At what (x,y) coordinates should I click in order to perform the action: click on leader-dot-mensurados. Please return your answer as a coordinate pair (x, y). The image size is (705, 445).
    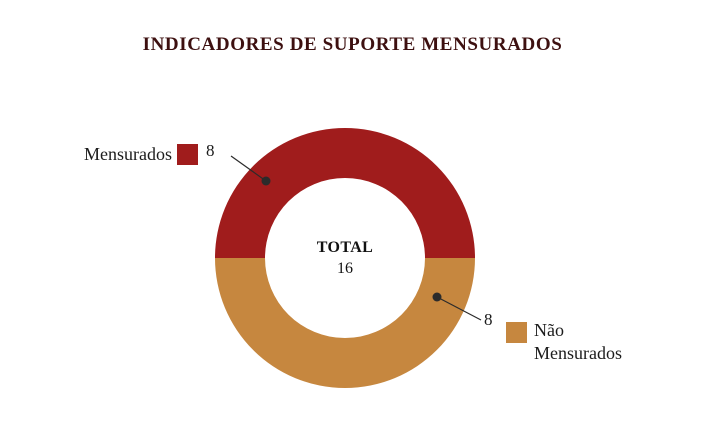
    Looking at the image, I should click on (266, 181).